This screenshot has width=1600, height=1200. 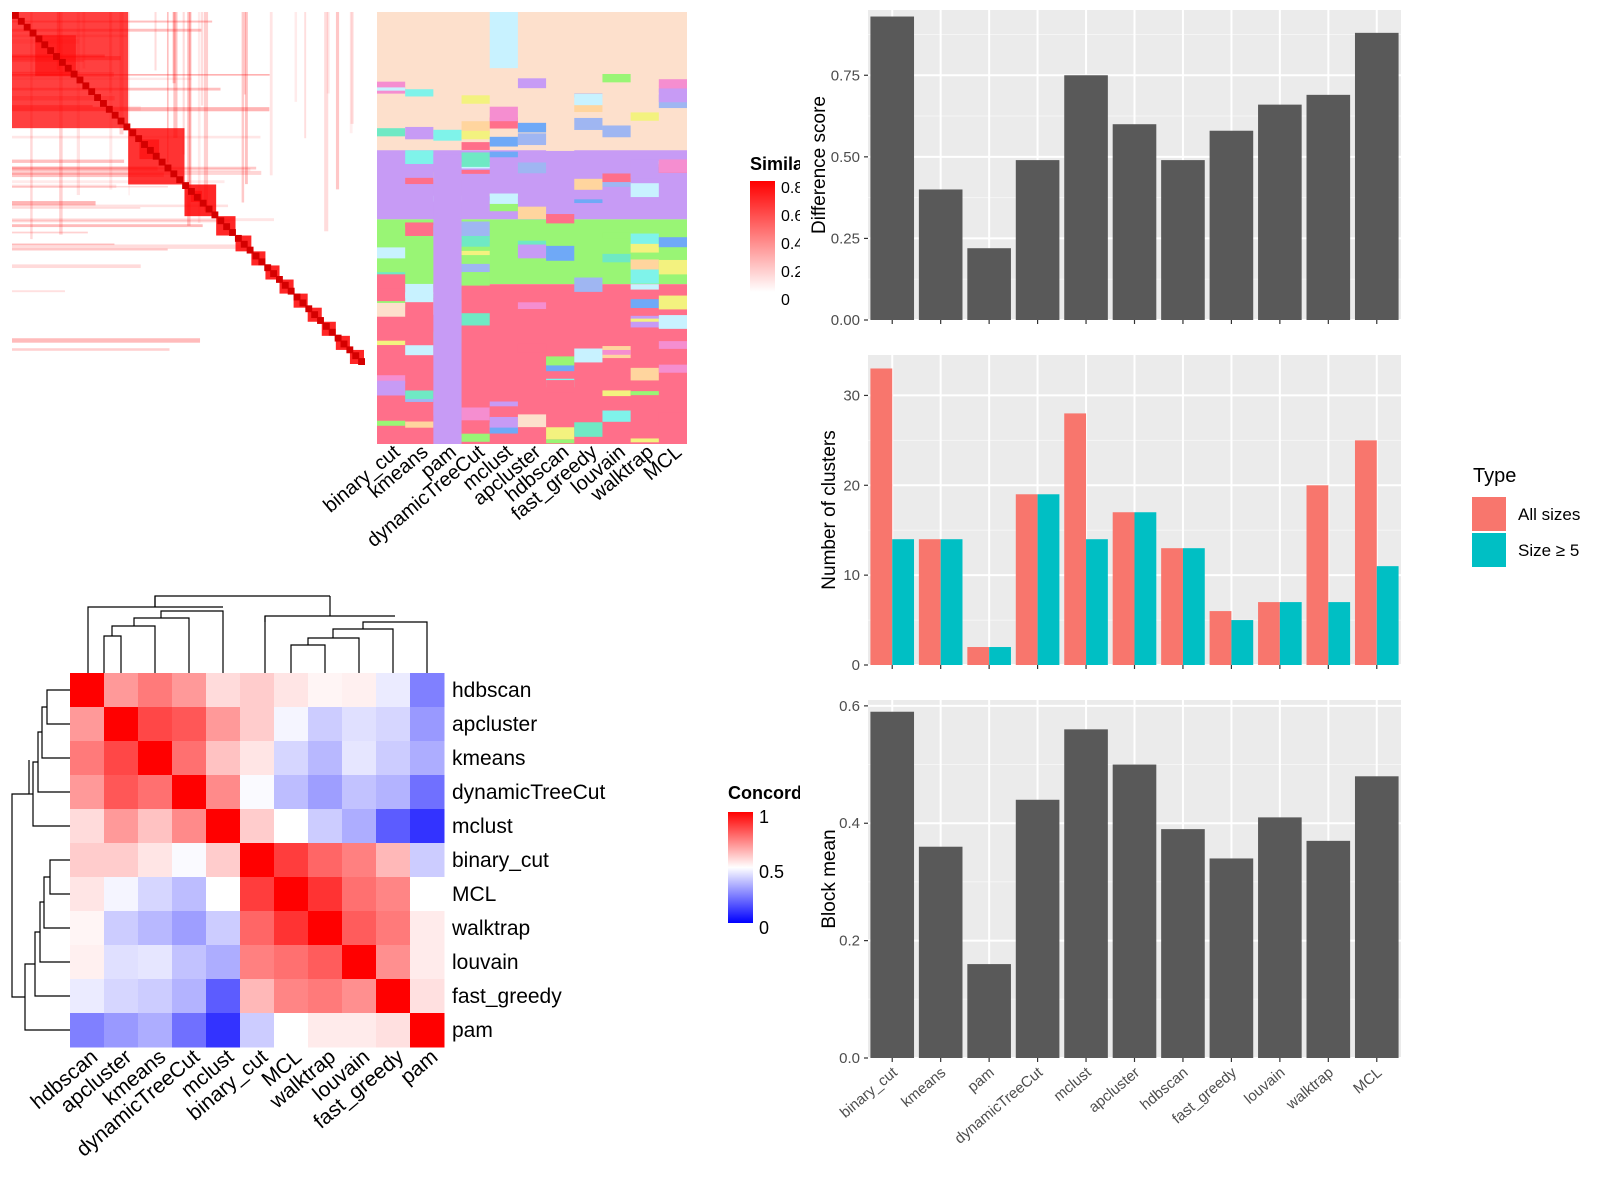 What do you see at coordinates (869, 1093) in the screenshot?
I see `x-tick-label: binary_cut` at bounding box center [869, 1093].